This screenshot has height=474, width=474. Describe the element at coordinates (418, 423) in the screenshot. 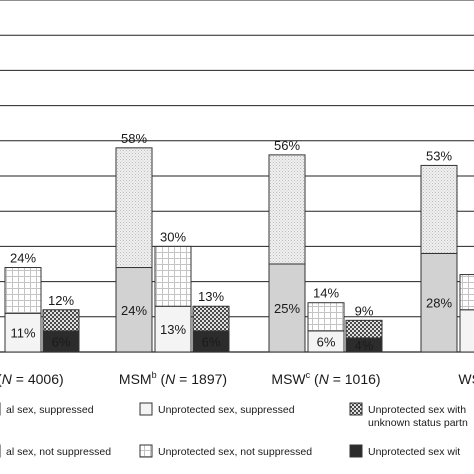

I see `legend-label: unknown status partn` at that location.